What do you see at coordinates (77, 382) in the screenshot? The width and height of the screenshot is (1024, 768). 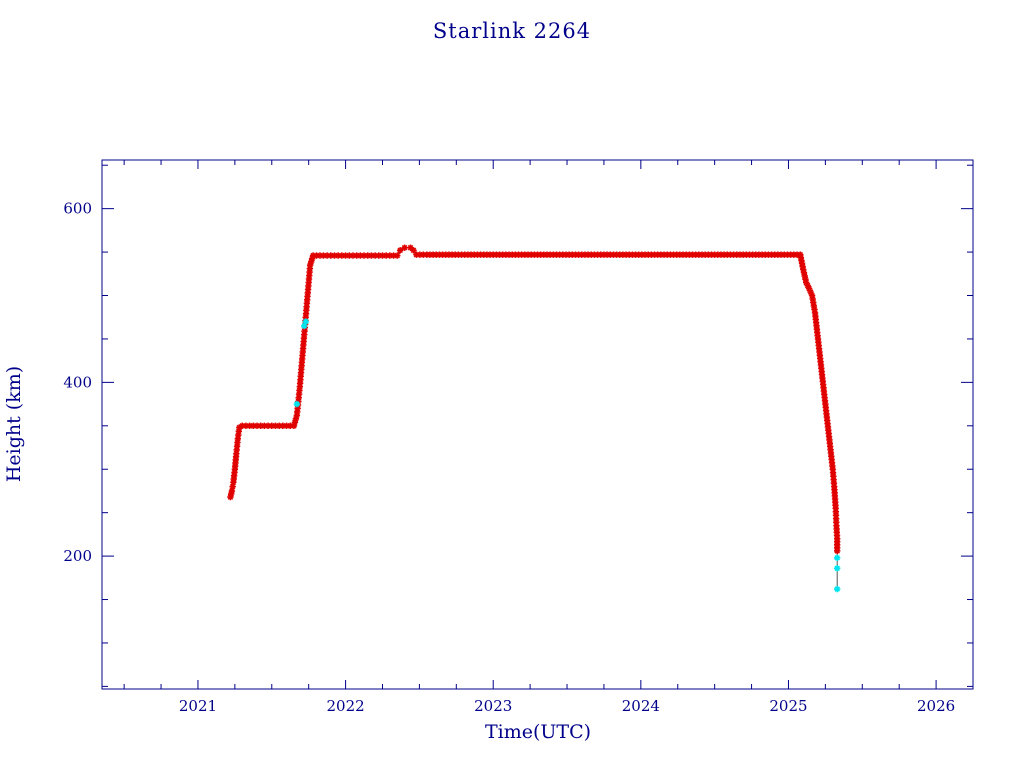 I see `y-tick-label: 400` at bounding box center [77, 382].